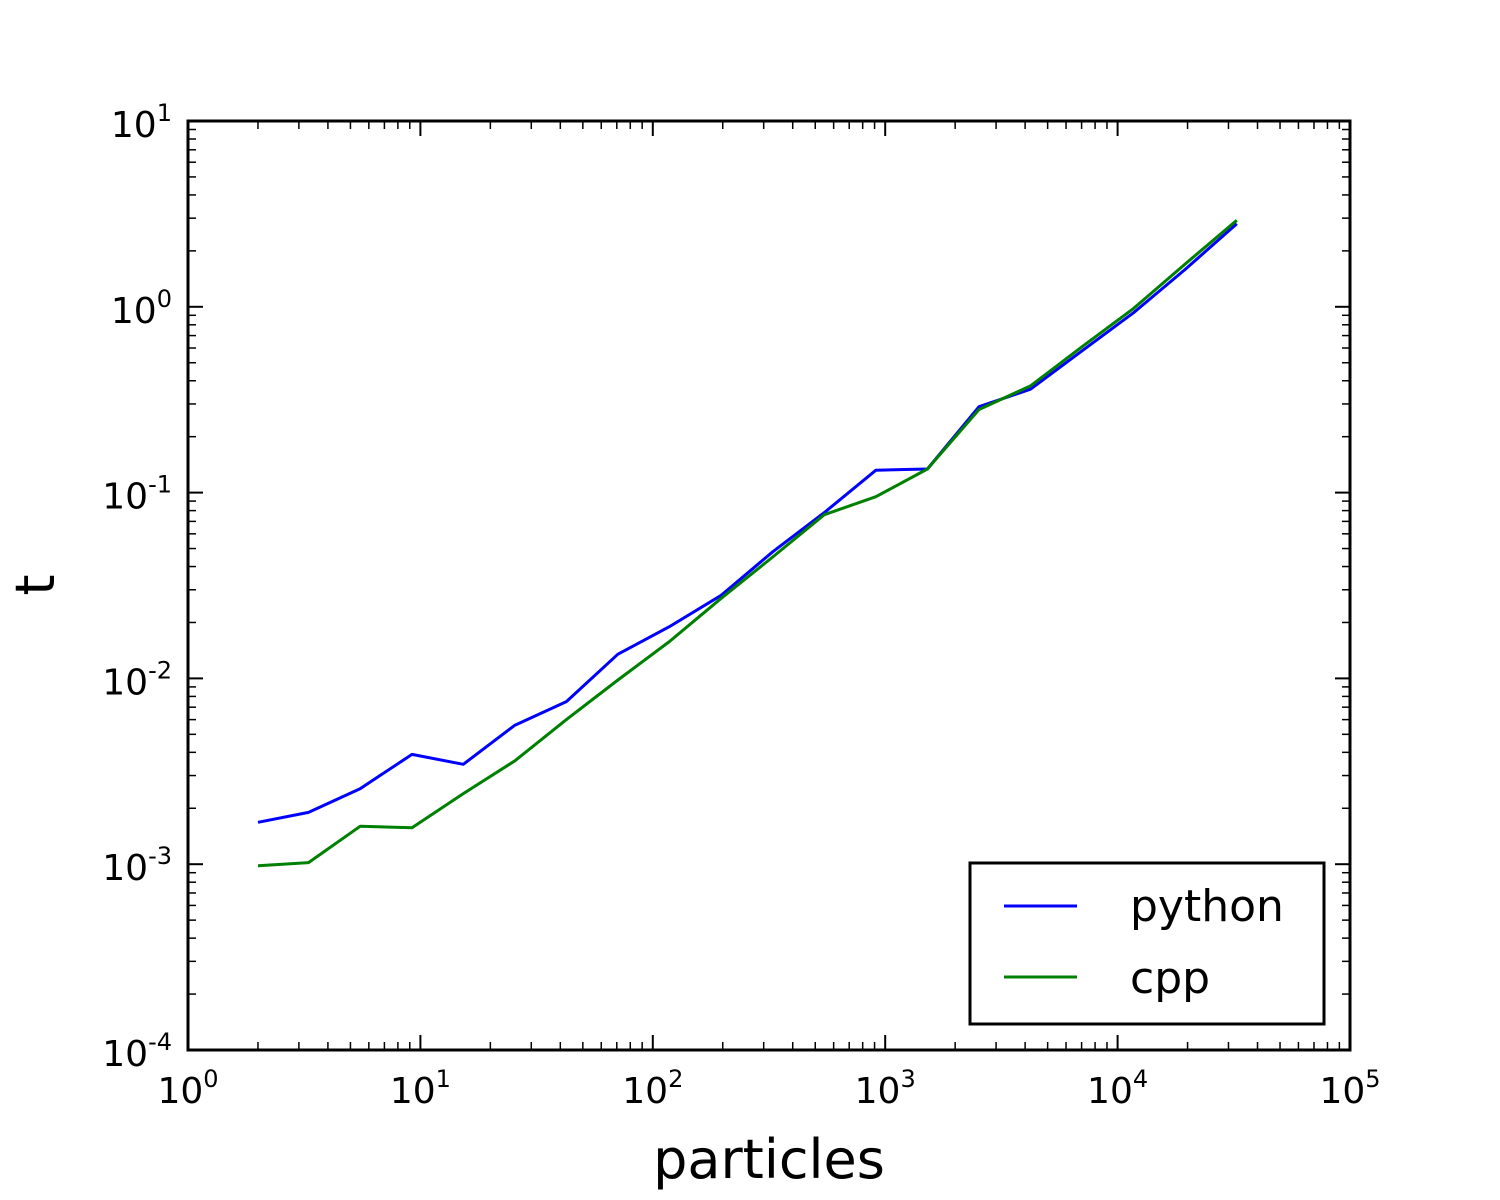  I want to click on y-axis-label: t, so click(35, 584).